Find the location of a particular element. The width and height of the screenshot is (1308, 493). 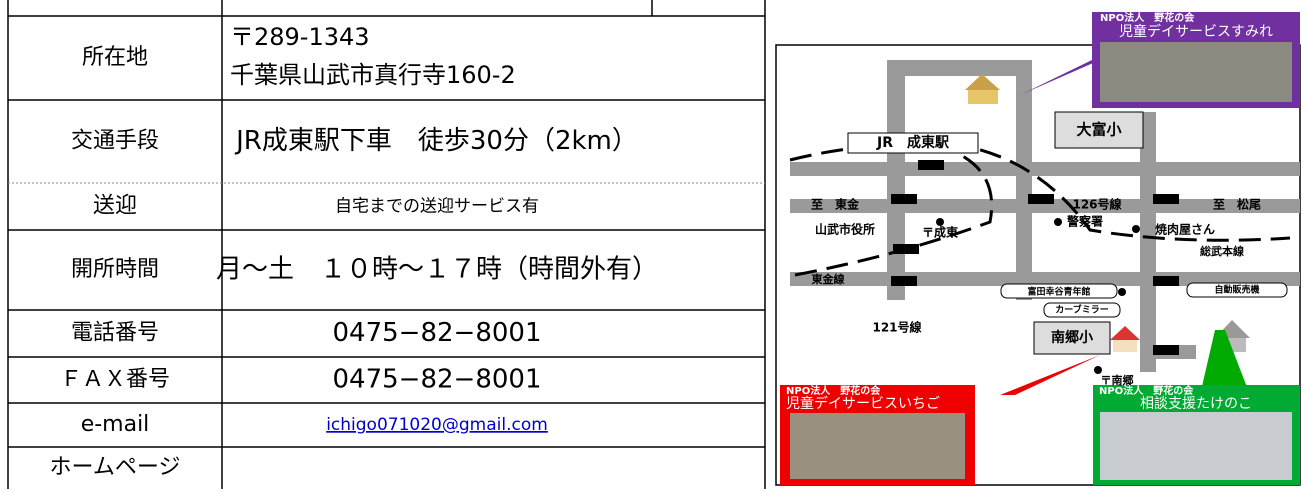

row-label: e-mail is located at coordinates (115, 424).